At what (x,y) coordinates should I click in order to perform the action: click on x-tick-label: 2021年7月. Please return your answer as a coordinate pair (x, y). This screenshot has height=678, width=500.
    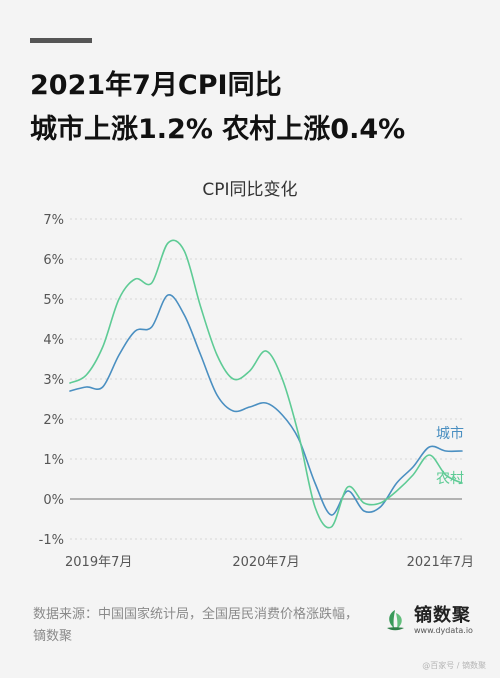
    Looking at the image, I should click on (440, 562).